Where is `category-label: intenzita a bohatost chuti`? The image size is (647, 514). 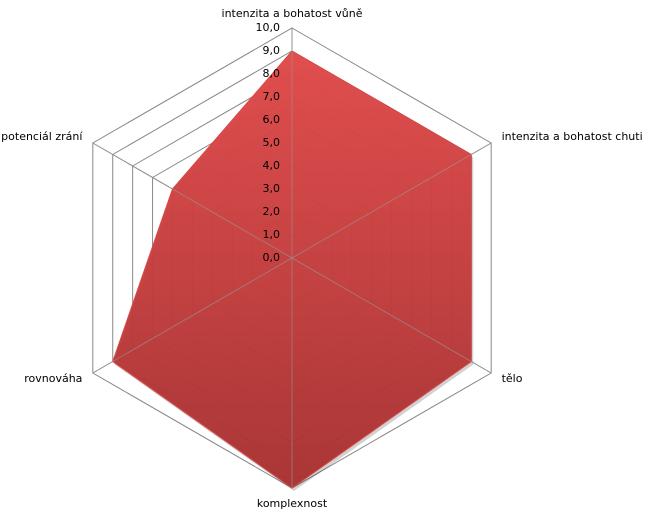 category-label: intenzita a bohatost chuti is located at coordinates (572, 136).